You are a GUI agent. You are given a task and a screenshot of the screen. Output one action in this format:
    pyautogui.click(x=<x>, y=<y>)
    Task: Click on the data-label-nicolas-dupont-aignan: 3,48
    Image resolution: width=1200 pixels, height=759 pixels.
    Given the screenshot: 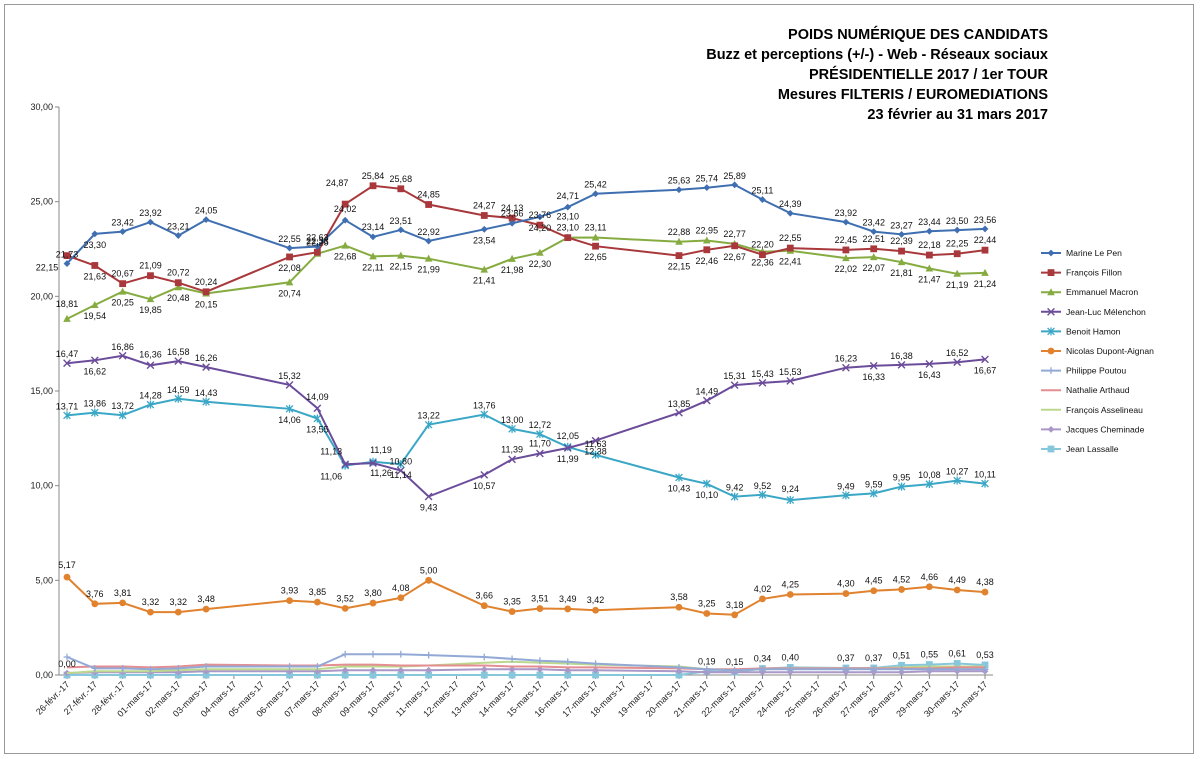 What is the action you would take?
    pyautogui.click(x=206, y=599)
    